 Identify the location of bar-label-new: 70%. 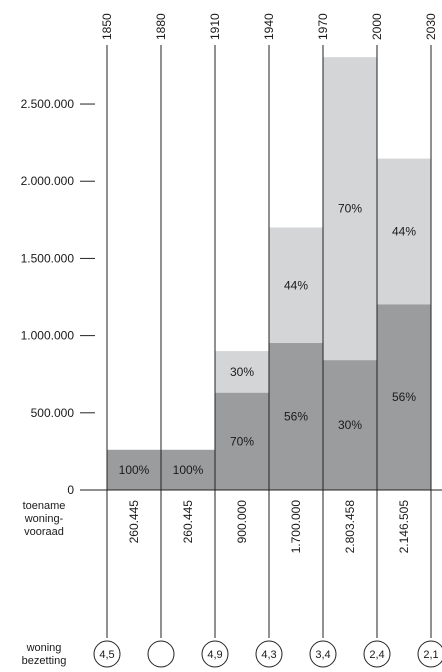
(350, 209).